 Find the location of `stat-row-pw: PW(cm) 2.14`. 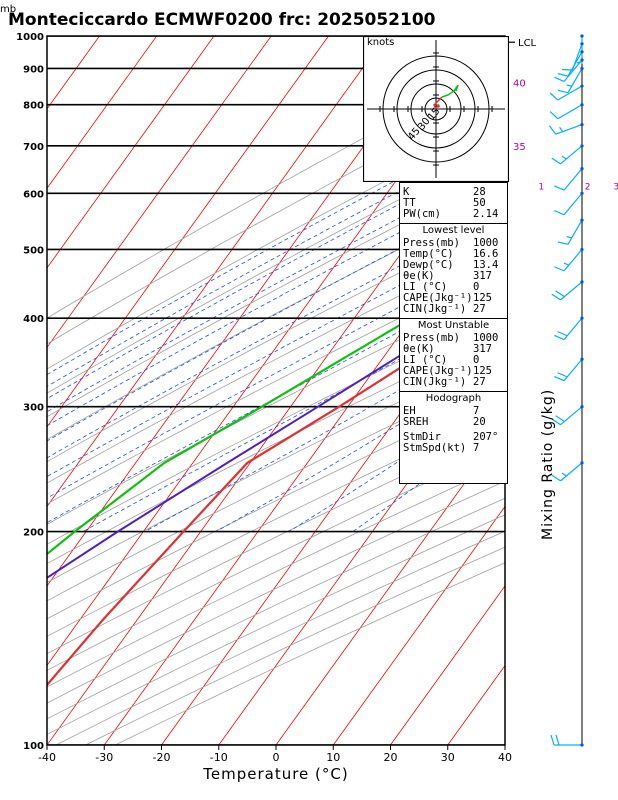

stat-row-pw: PW(cm) 2.14 is located at coordinates (451, 214).